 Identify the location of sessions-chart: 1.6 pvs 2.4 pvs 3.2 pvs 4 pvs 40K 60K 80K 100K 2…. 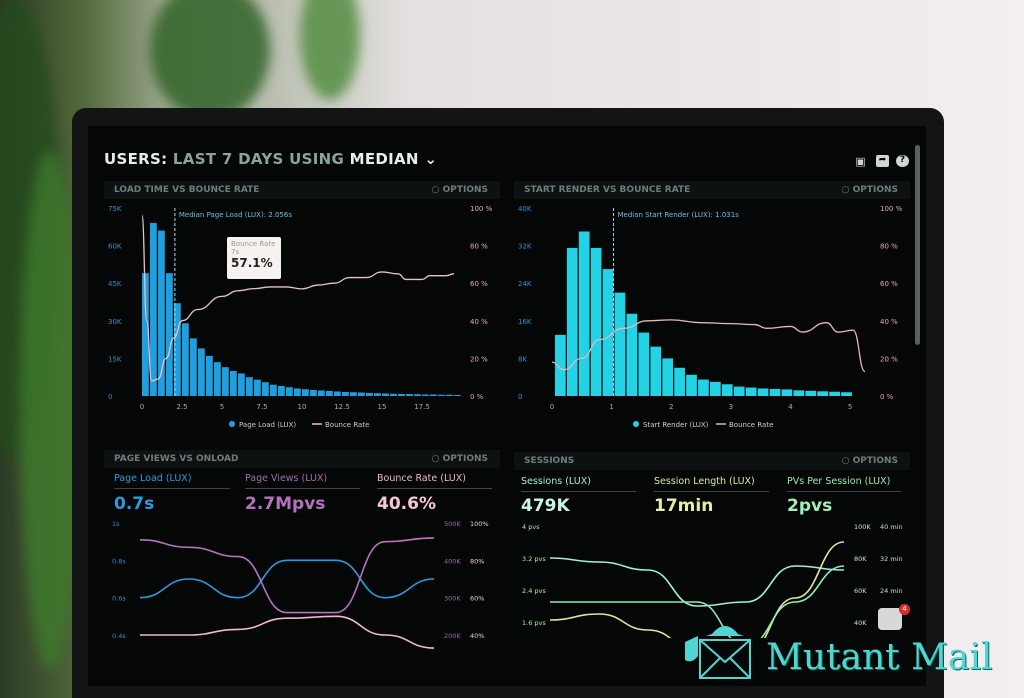
(712, 580).